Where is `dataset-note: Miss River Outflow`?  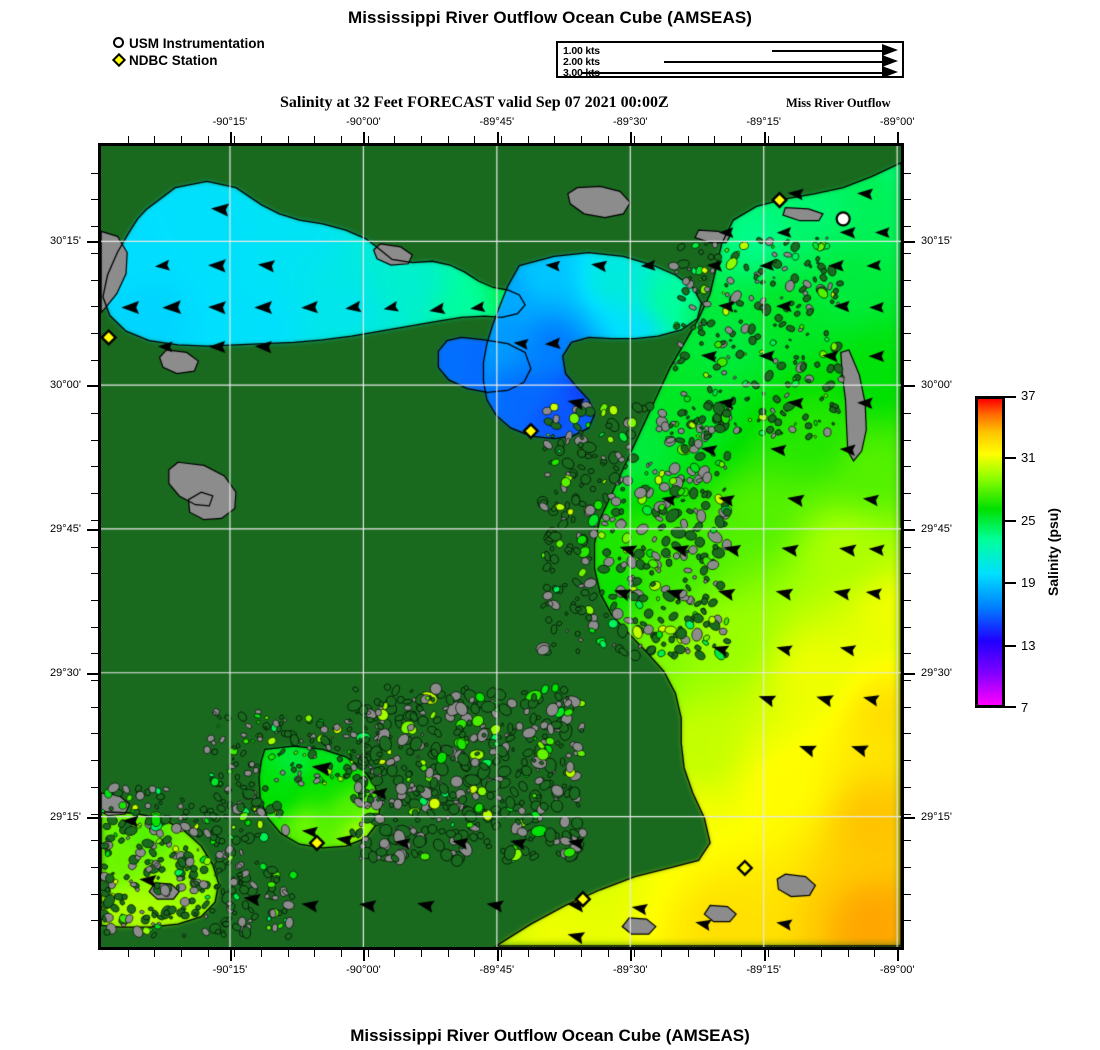
dataset-note: Miss River Outflow is located at coordinates (838, 103).